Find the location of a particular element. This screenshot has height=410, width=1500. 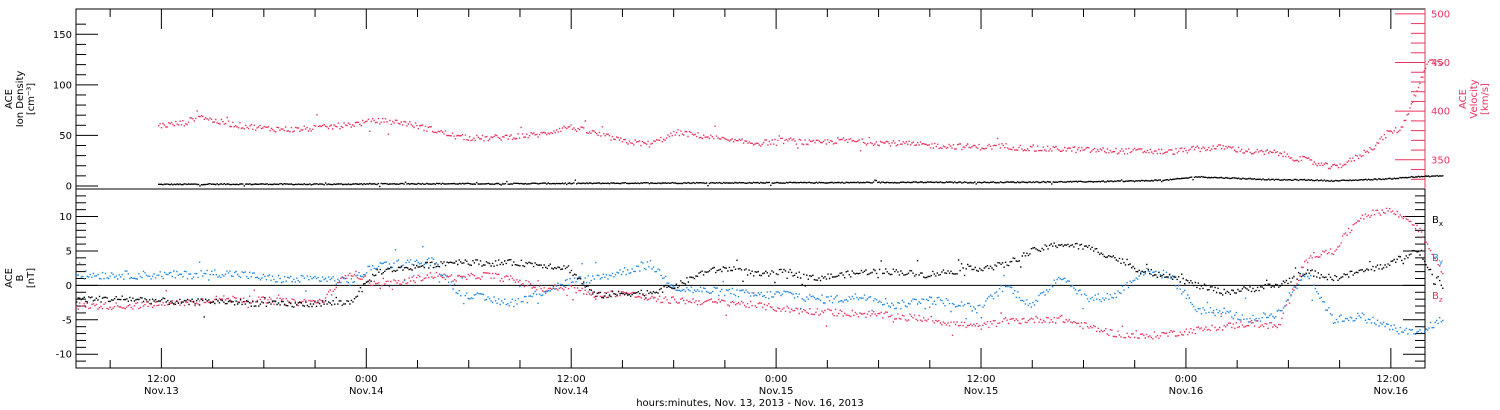

top-ylabel-line3: [cm⁻³] is located at coordinates (31, 99).